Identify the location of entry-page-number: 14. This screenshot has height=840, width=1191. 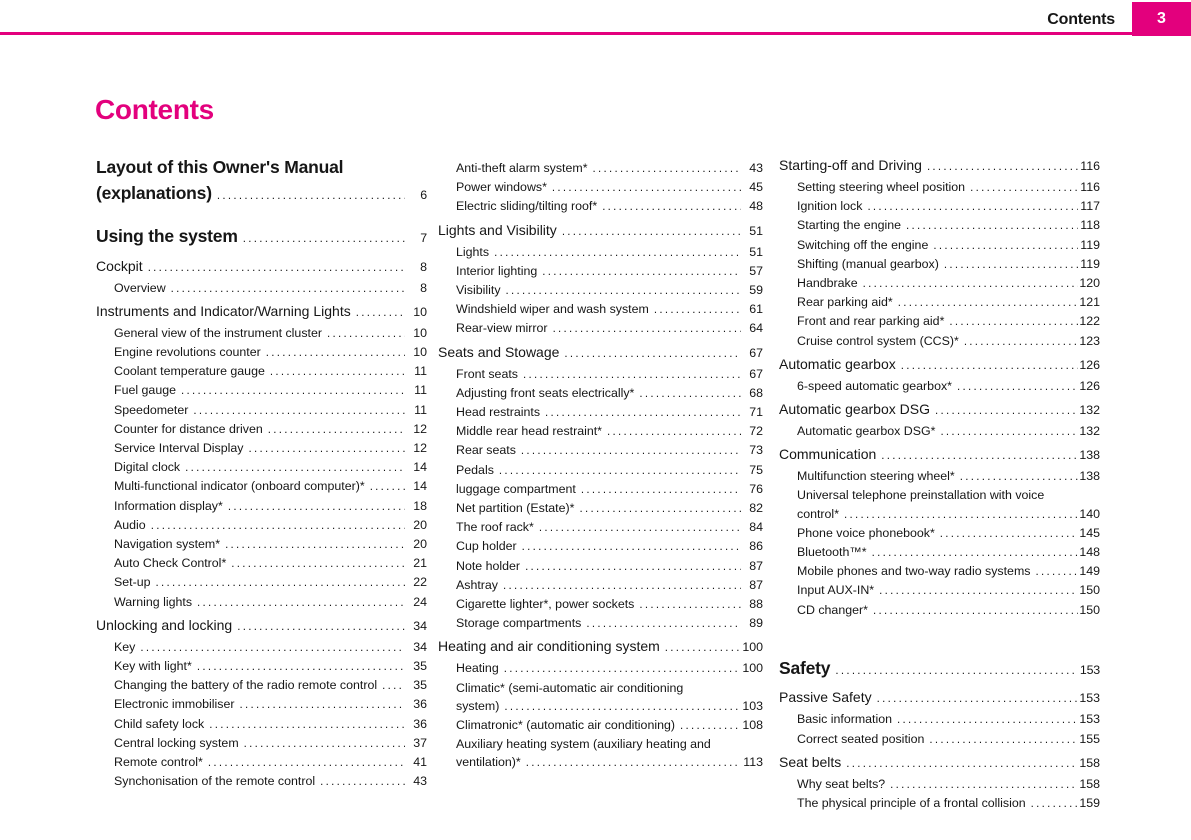
(420, 486).